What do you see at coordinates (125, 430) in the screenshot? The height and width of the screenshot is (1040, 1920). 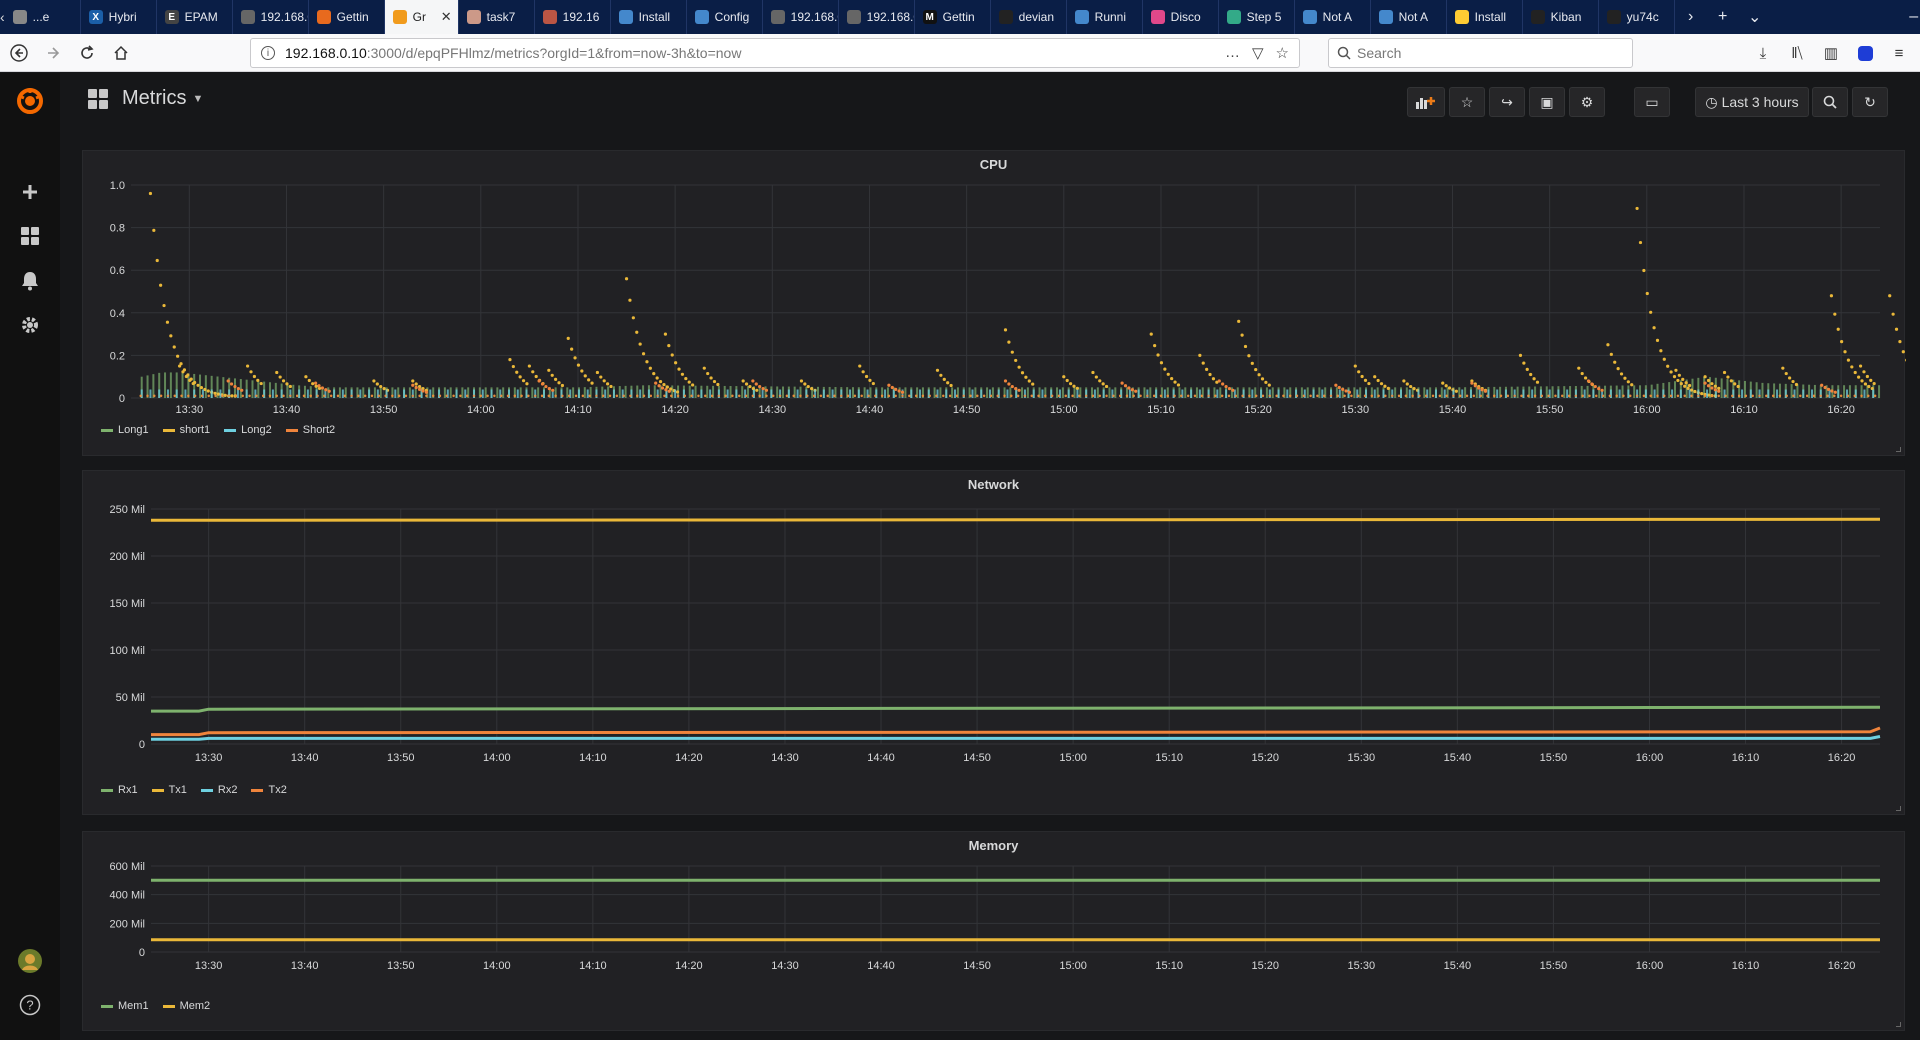 I see `legend-item: Long1` at bounding box center [125, 430].